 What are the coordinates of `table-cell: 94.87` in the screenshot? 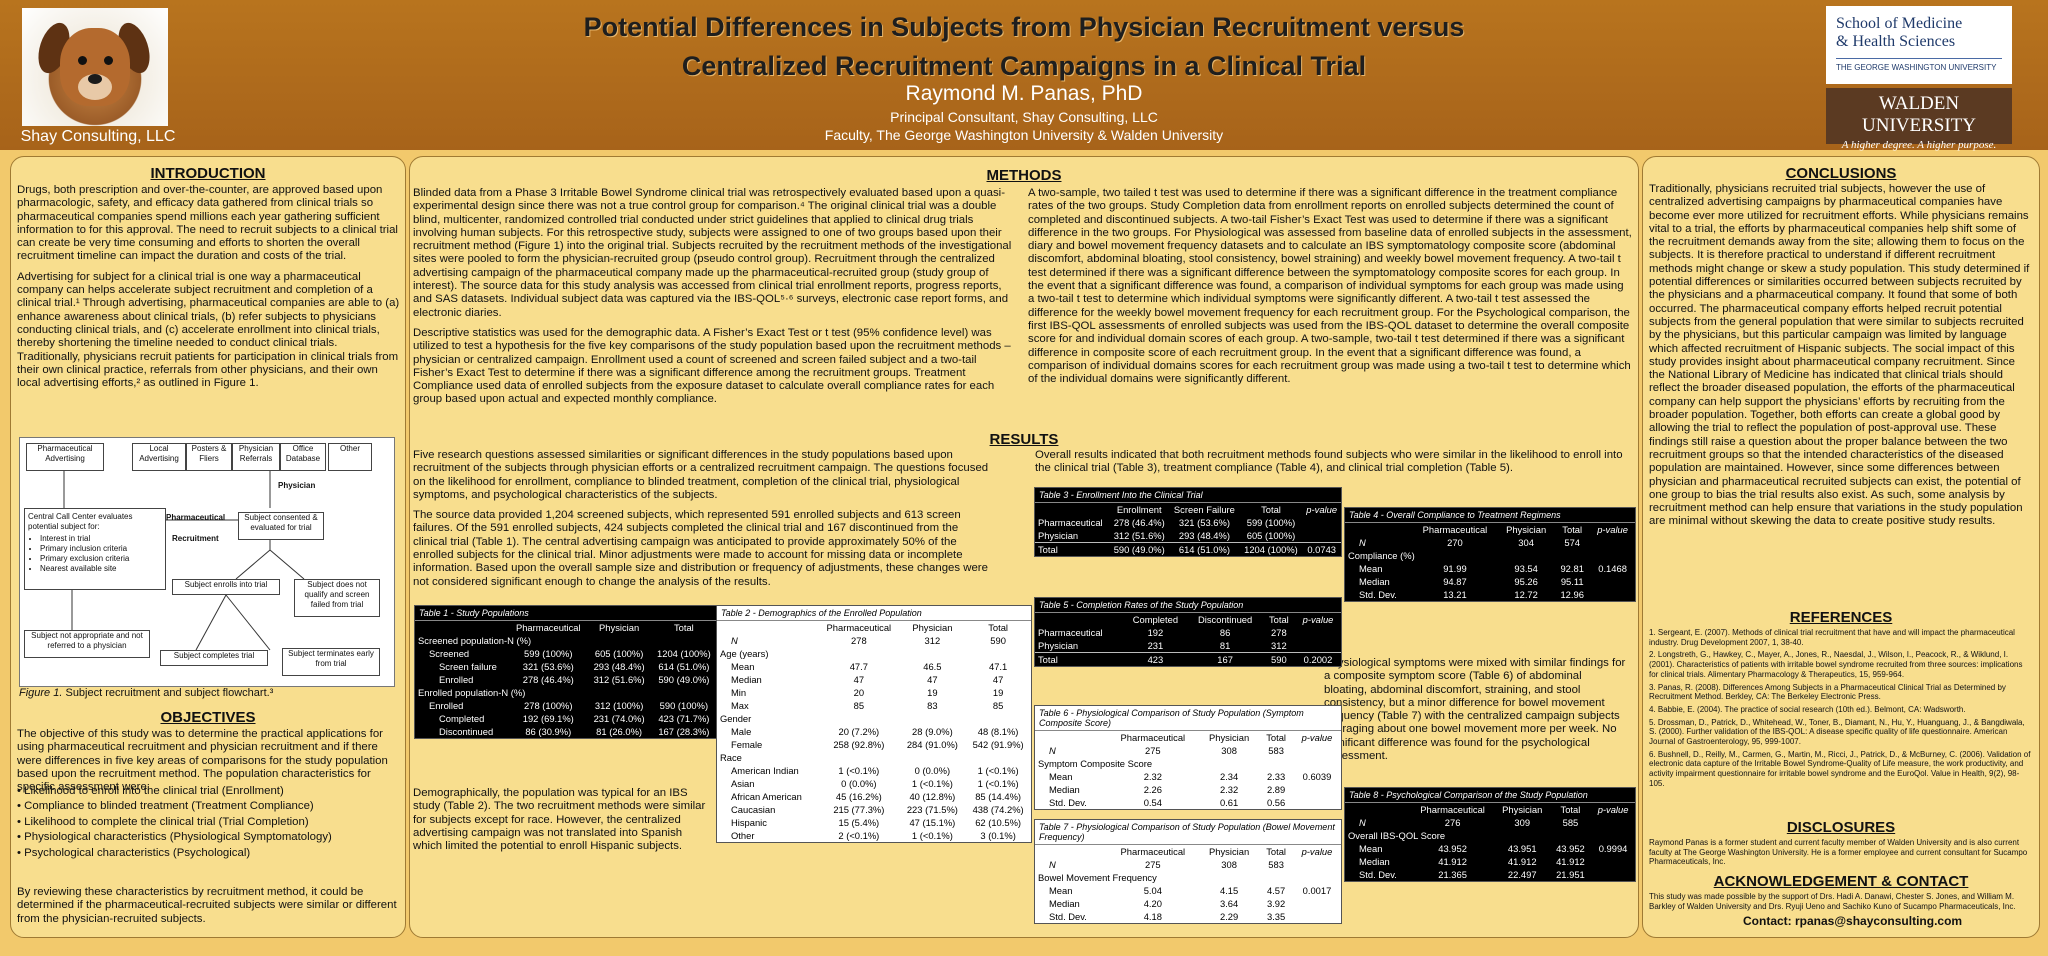 It's located at (1455, 581).